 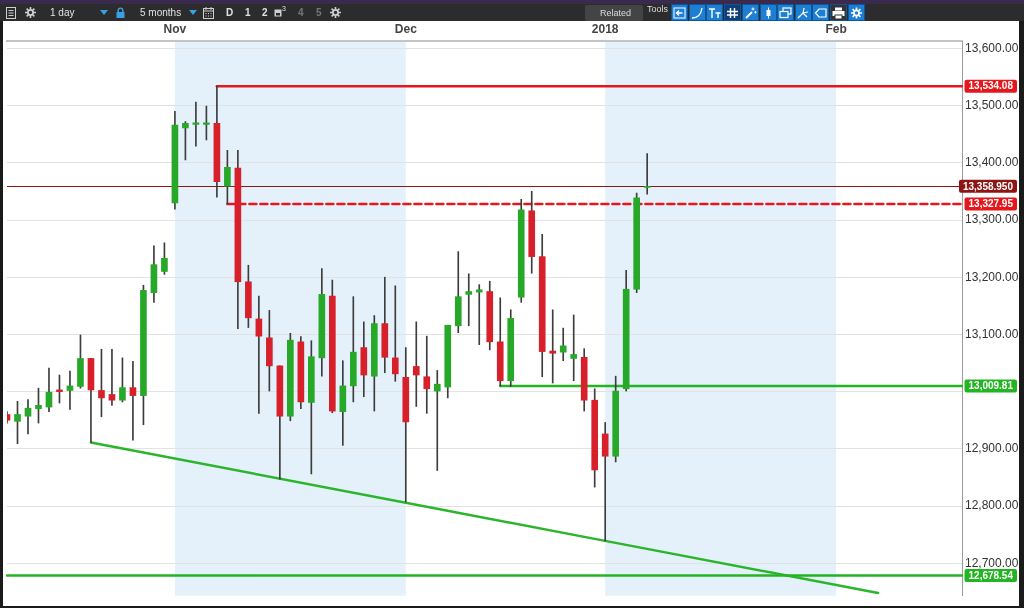 What do you see at coordinates (605, 29) in the screenshot?
I see `x-tick-label: 2018` at bounding box center [605, 29].